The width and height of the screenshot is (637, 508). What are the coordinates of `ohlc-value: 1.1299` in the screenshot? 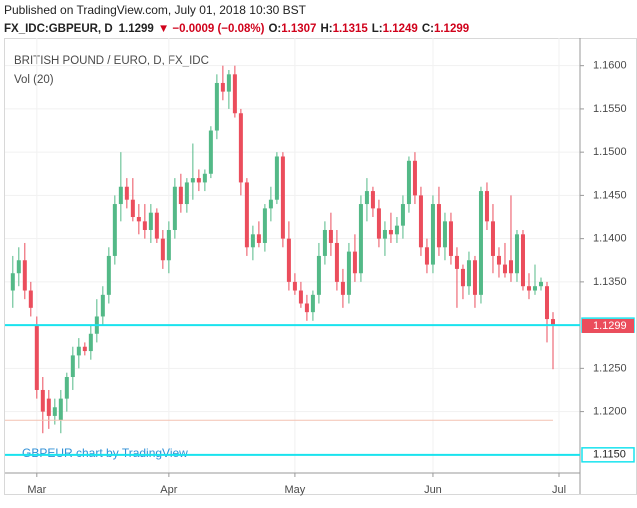 It's located at (451, 29).